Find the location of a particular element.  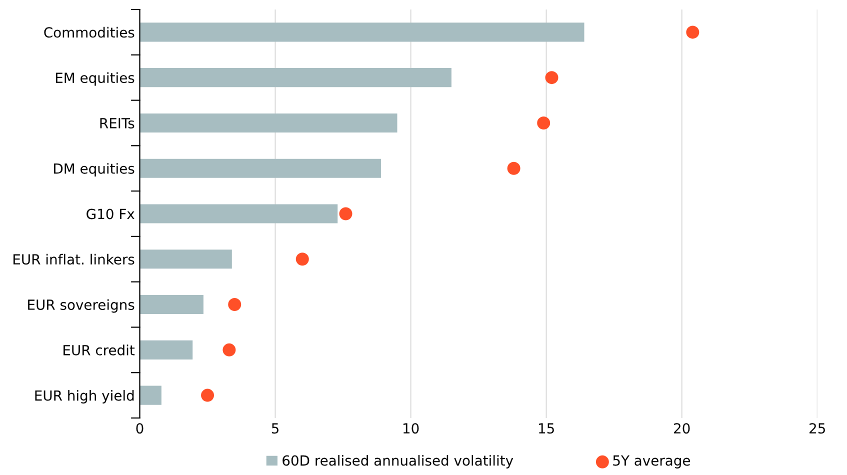

y-tick-label: EUR sovereigns is located at coordinates (81, 306).